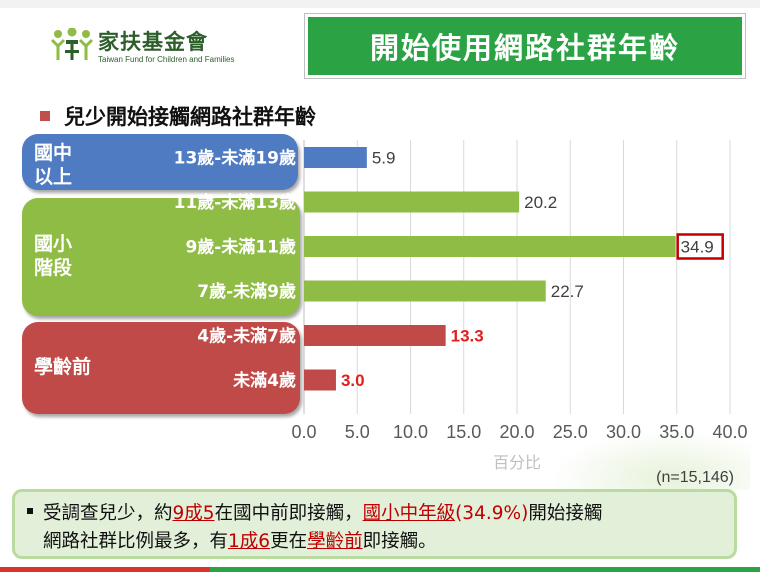 Image resolution: width=760 pixels, height=579 pixels. Describe the element at coordinates (45, 116) in the screenshot. I see `square-bullet-icon` at that location.